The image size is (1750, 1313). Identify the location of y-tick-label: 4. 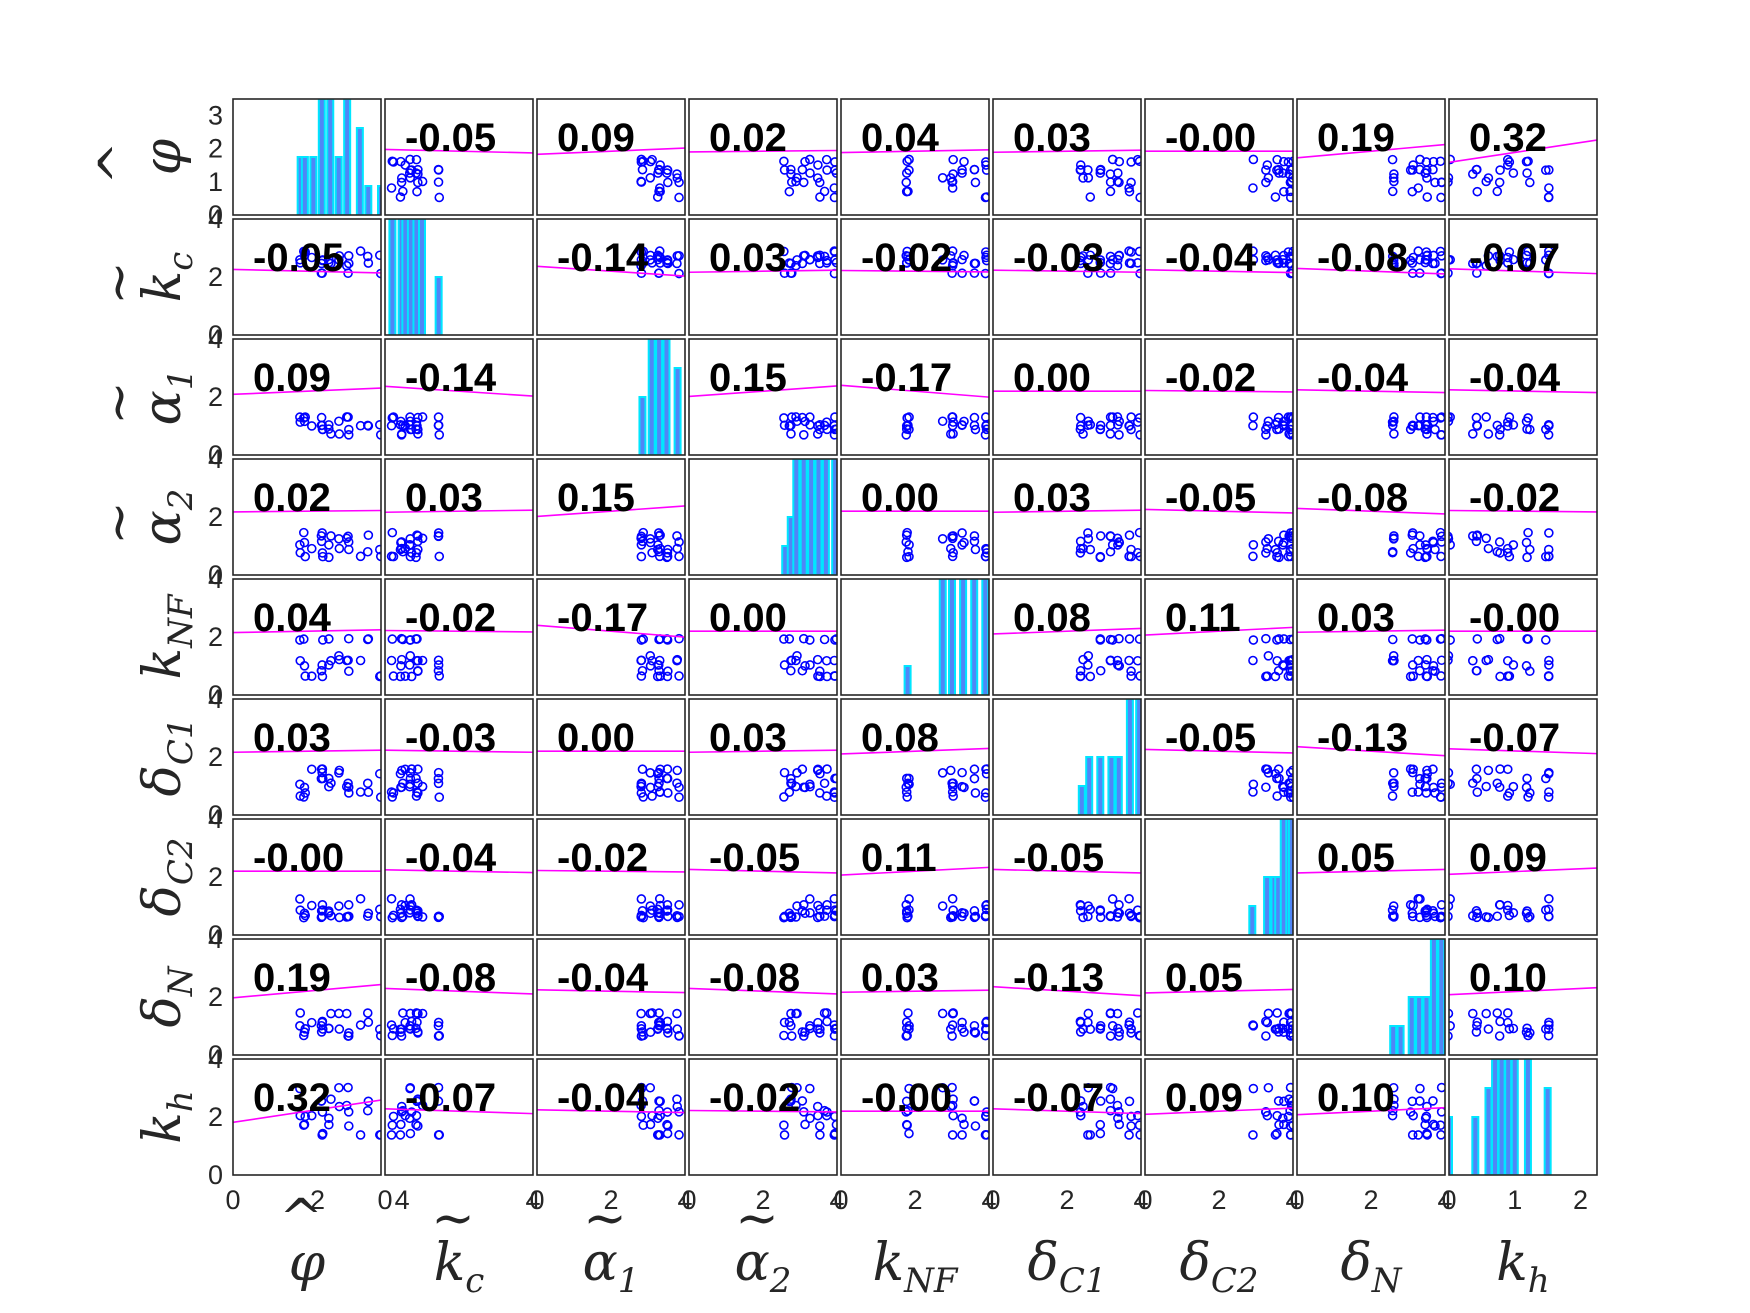
(215, 699).